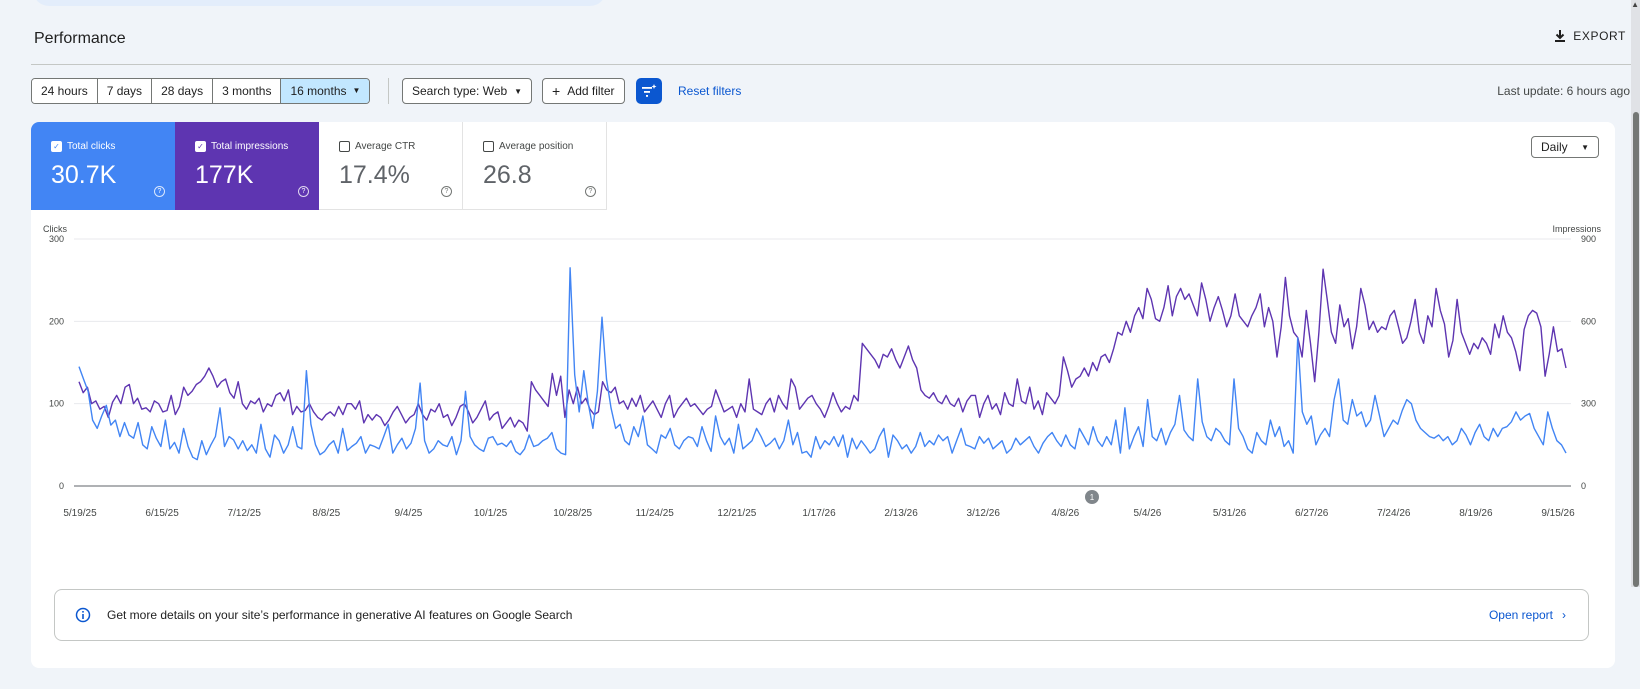 This screenshot has width=1640, height=689. I want to click on range-3-months: 3 months, so click(247, 91).